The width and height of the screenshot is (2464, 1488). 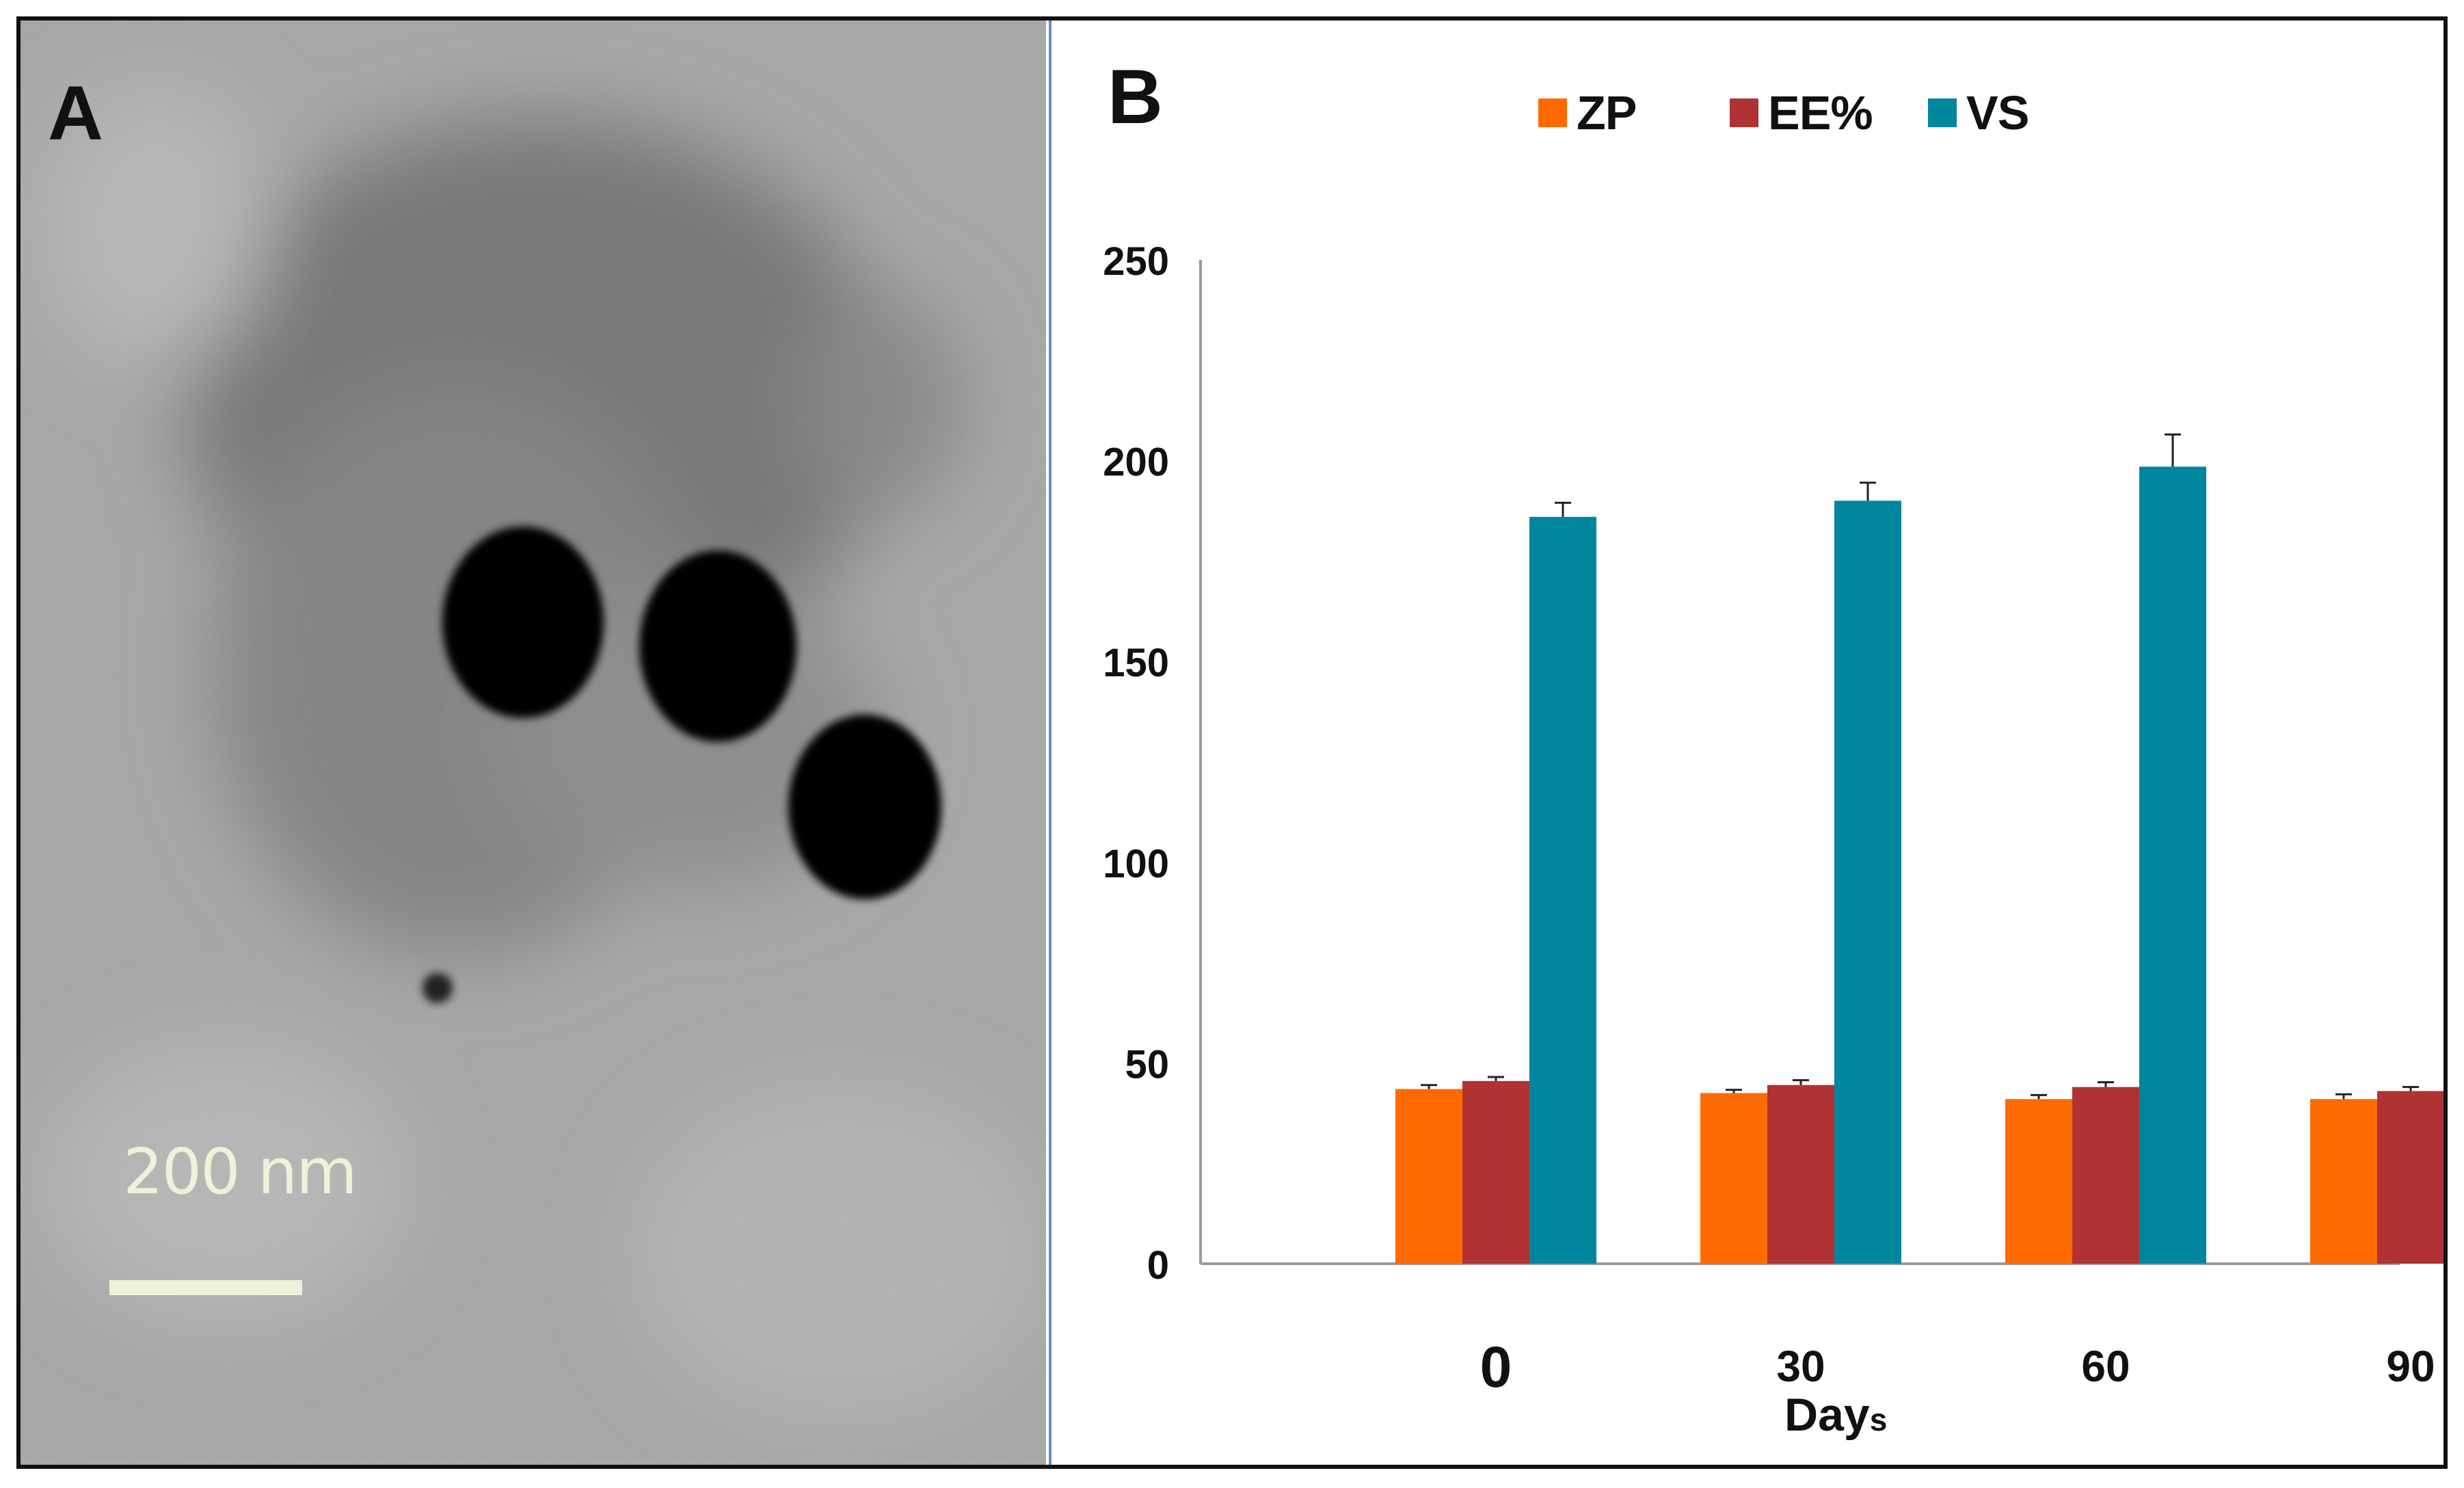 What do you see at coordinates (1997, 113) in the screenshot?
I see `legend-label-vs: VS` at bounding box center [1997, 113].